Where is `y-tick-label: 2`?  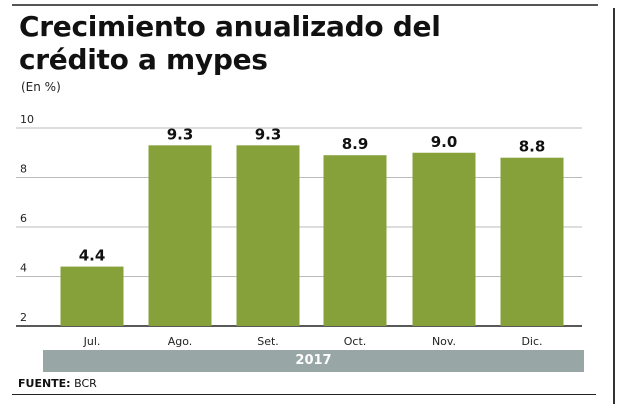
y-tick-label: 2 is located at coordinates (23, 317).